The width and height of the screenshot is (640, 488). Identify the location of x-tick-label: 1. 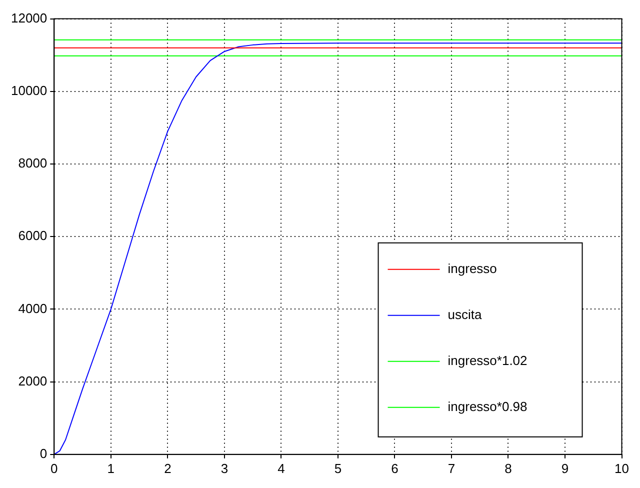
(111, 468).